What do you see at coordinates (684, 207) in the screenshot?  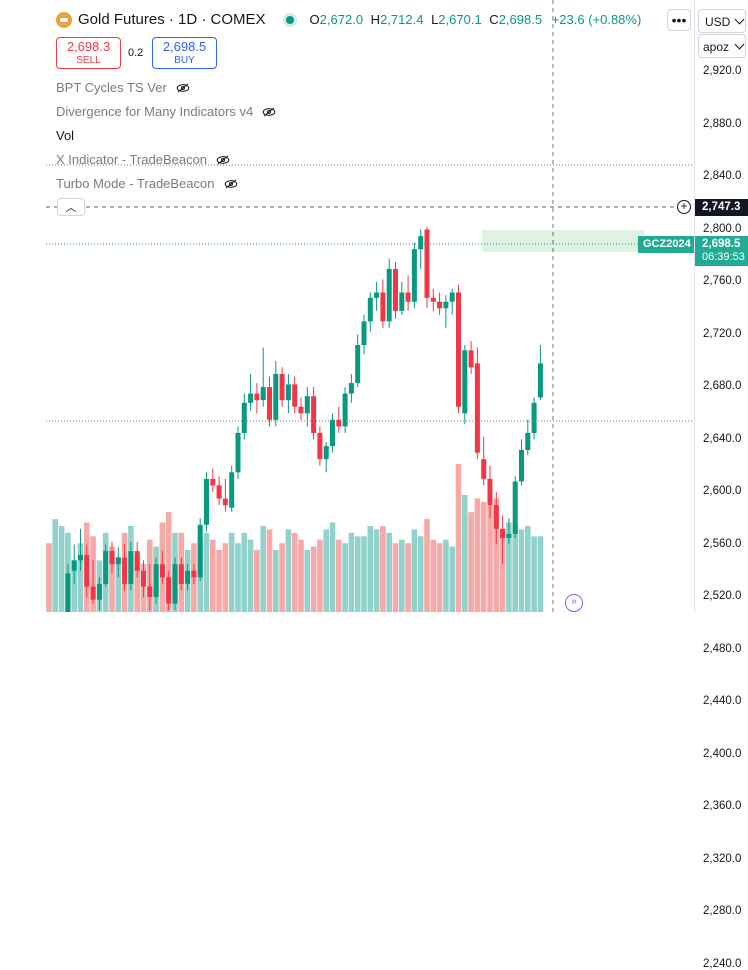 I see `add-alert-plus-icon: +` at bounding box center [684, 207].